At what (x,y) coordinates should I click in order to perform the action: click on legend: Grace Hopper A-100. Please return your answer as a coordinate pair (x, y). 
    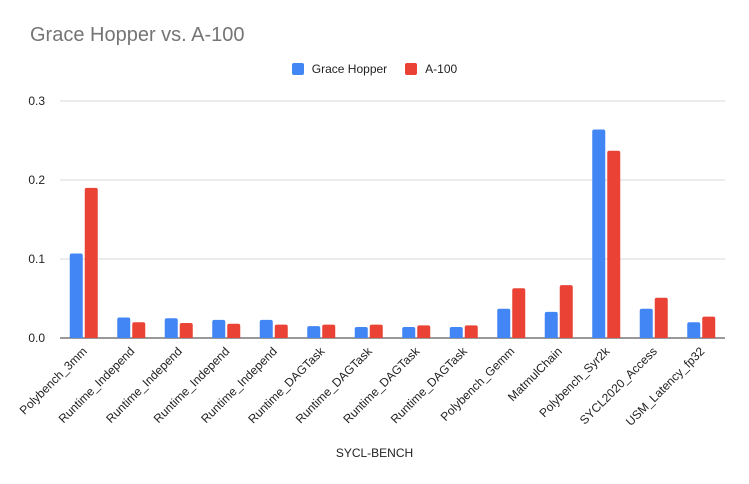
    Looking at the image, I should click on (374, 69).